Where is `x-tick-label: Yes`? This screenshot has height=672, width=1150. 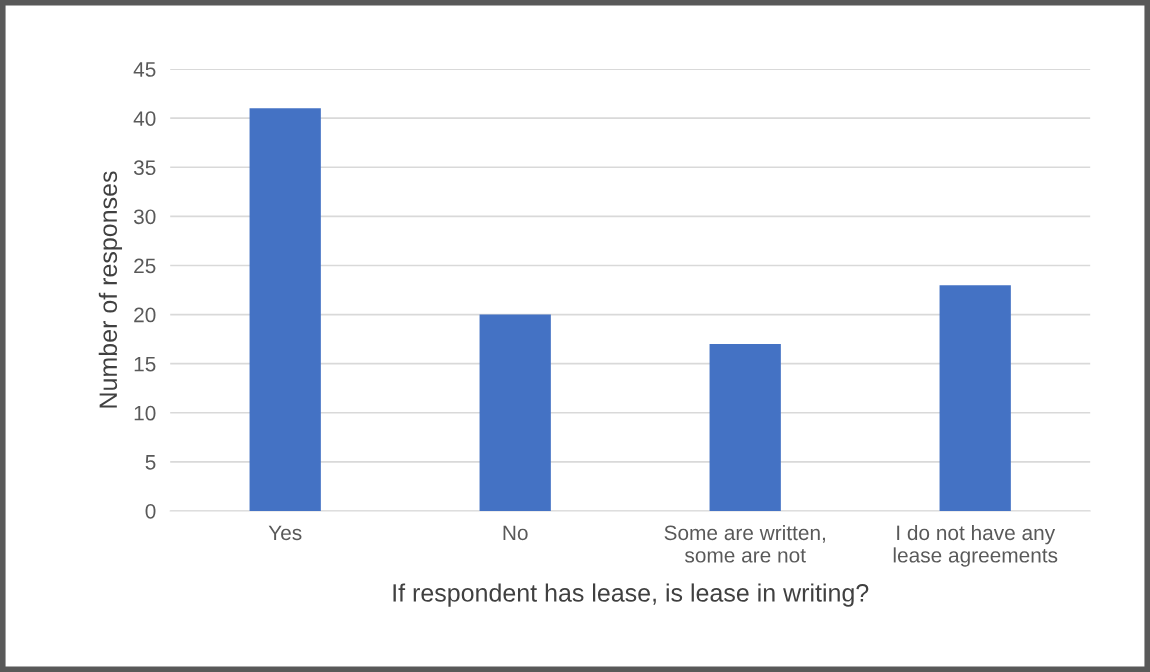 x-tick-label: Yes is located at coordinates (285, 533).